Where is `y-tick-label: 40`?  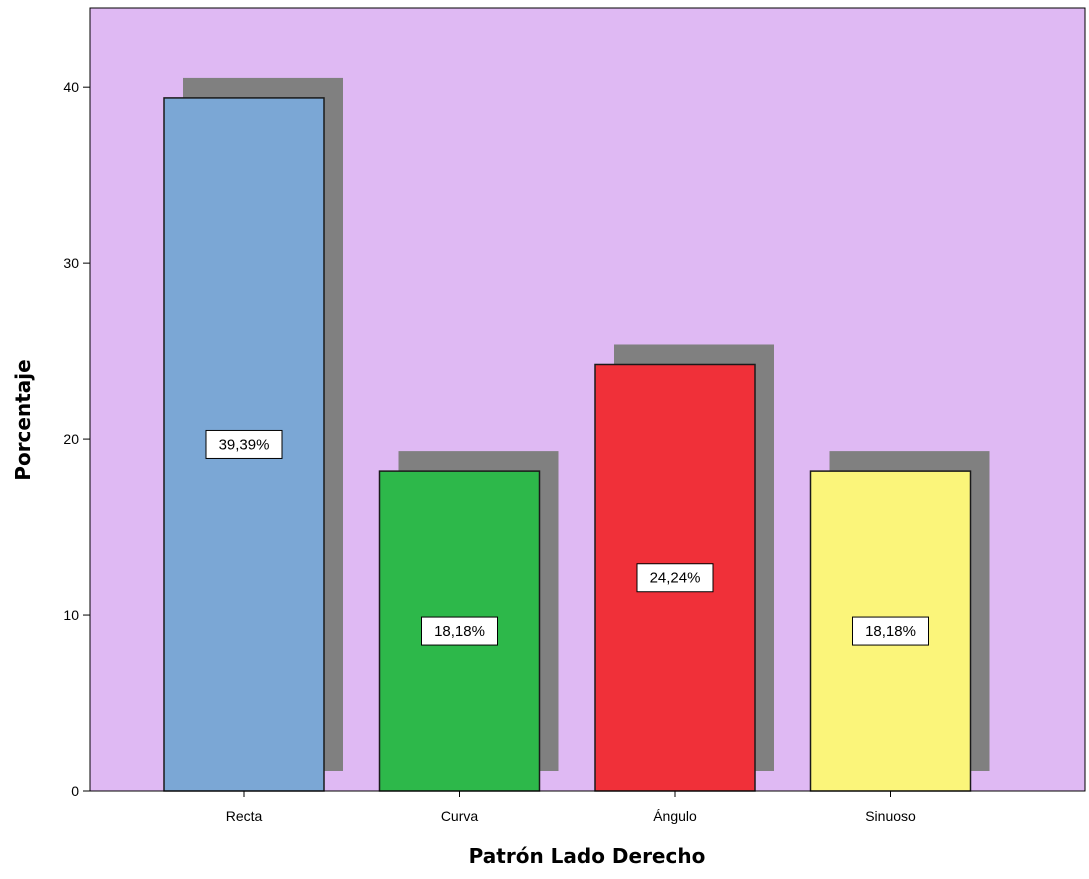 y-tick-label: 40 is located at coordinates (71, 87).